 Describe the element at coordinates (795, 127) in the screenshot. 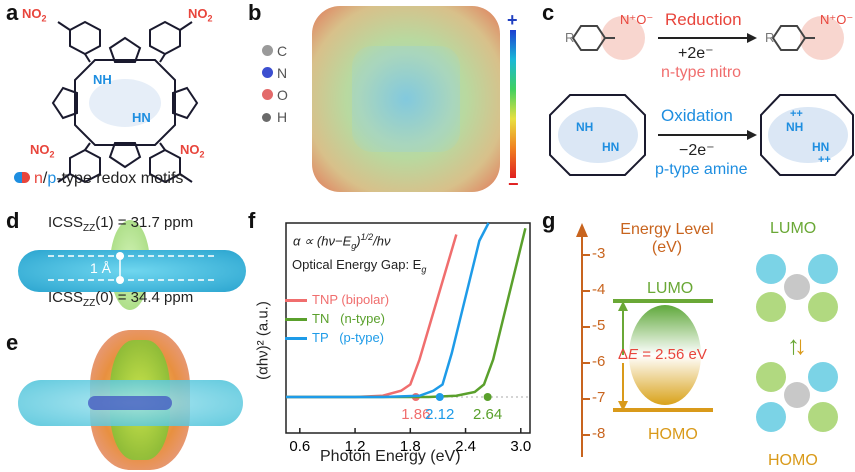

I see `c-nh-ox-label: NH` at that location.